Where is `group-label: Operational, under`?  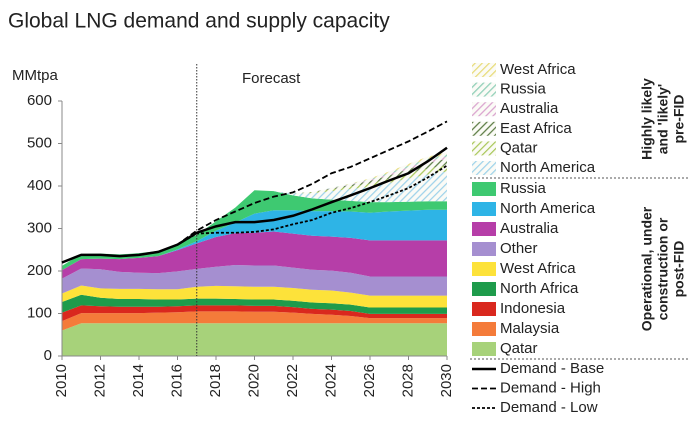 group-label: Operational, under is located at coordinates (647, 268).